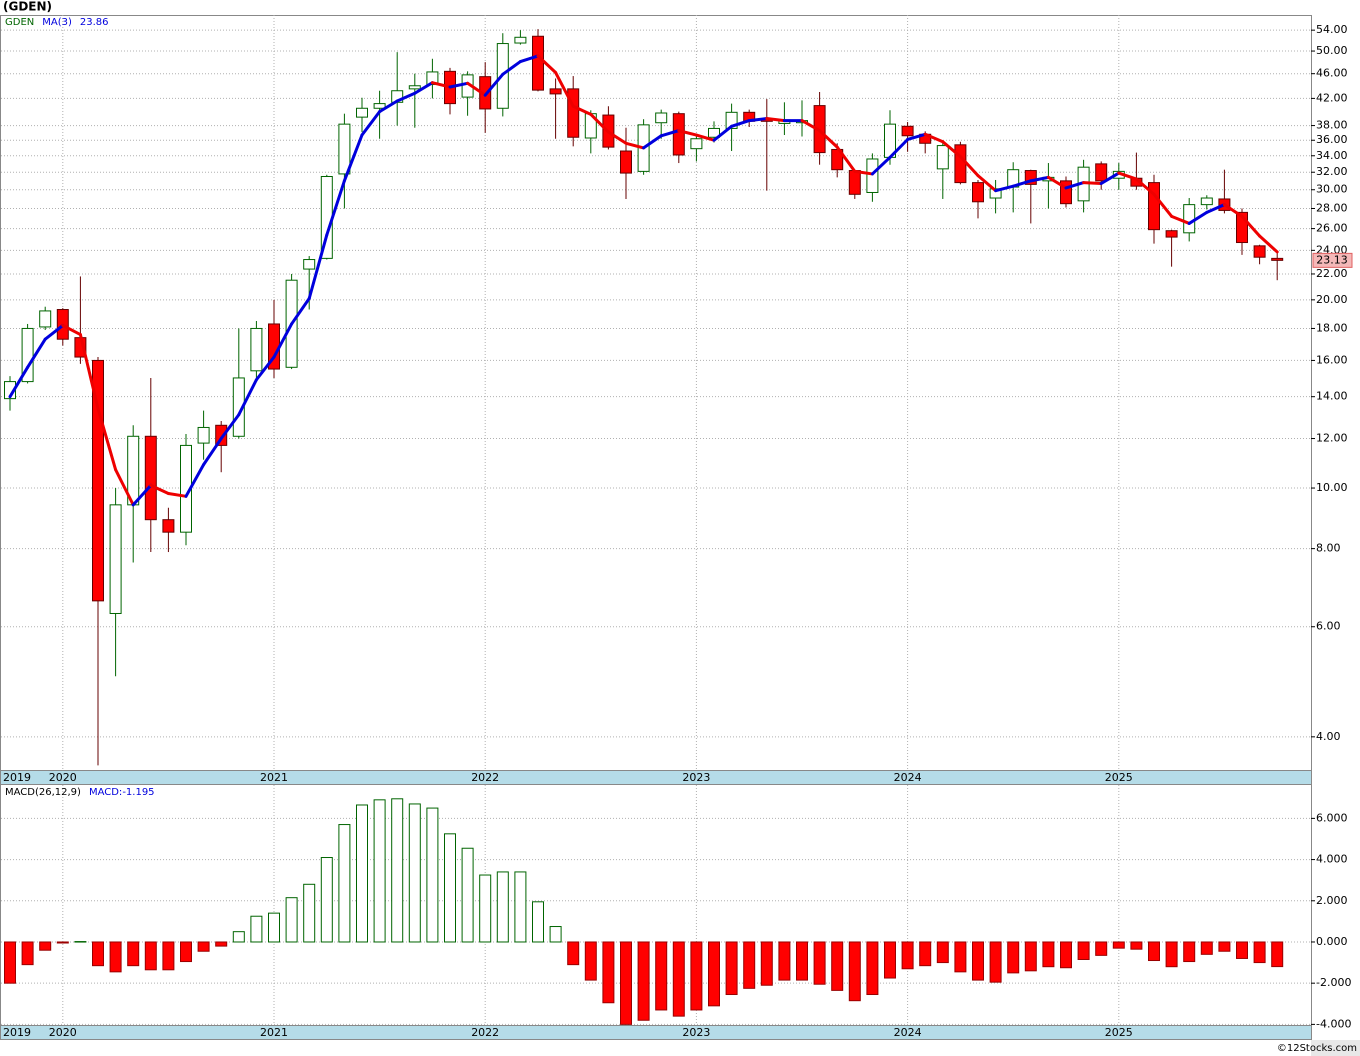 The width and height of the screenshot is (1360, 1056). What do you see at coordinates (27, 7) in the screenshot?
I see `chart-title: (GDEN)` at bounding box center [27, 7].